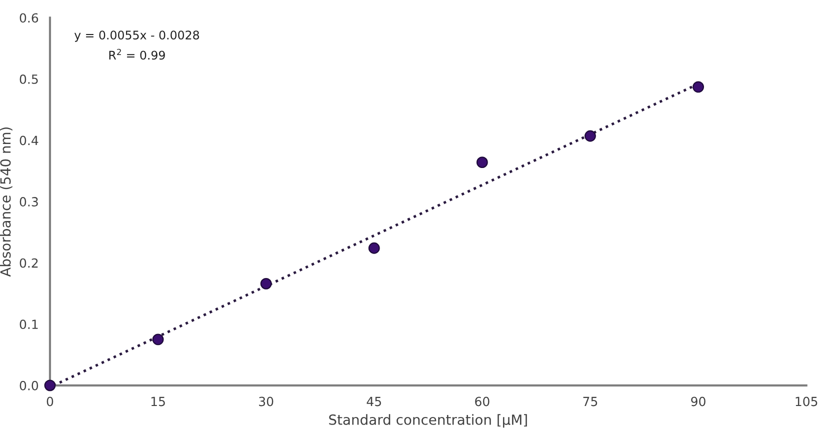 The height and width of the screenshot is (443, 833). What do you see at coordinates (29, 325) in the screenshot?
I see `y-tick-label: 0.1` at bounding box center [29, 325].